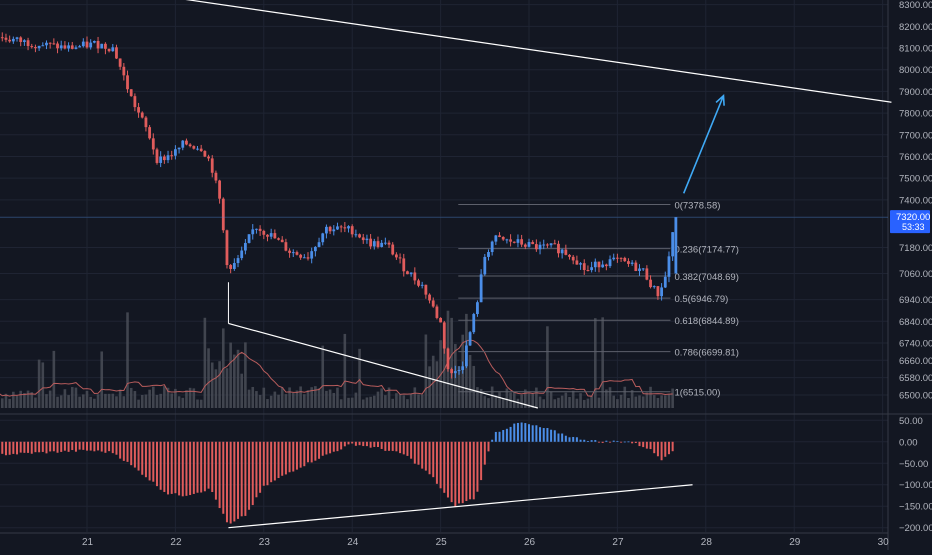 The height and width of the screenshot is (555, 932). Describe the element at coordinates (915, 200) in the screenshot. I see `price-axis-label: 7400.00` at that location.